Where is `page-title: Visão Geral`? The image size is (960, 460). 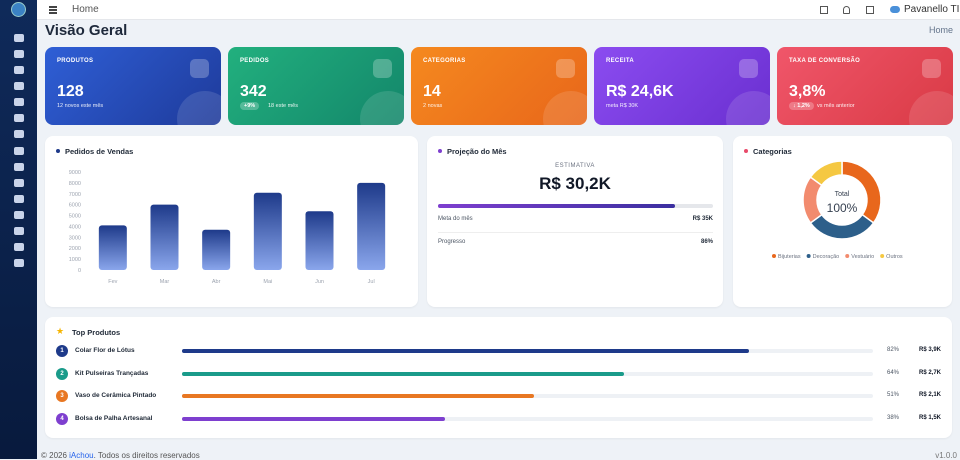
page-title: Visão Geral is located at coordinates (86, 30).